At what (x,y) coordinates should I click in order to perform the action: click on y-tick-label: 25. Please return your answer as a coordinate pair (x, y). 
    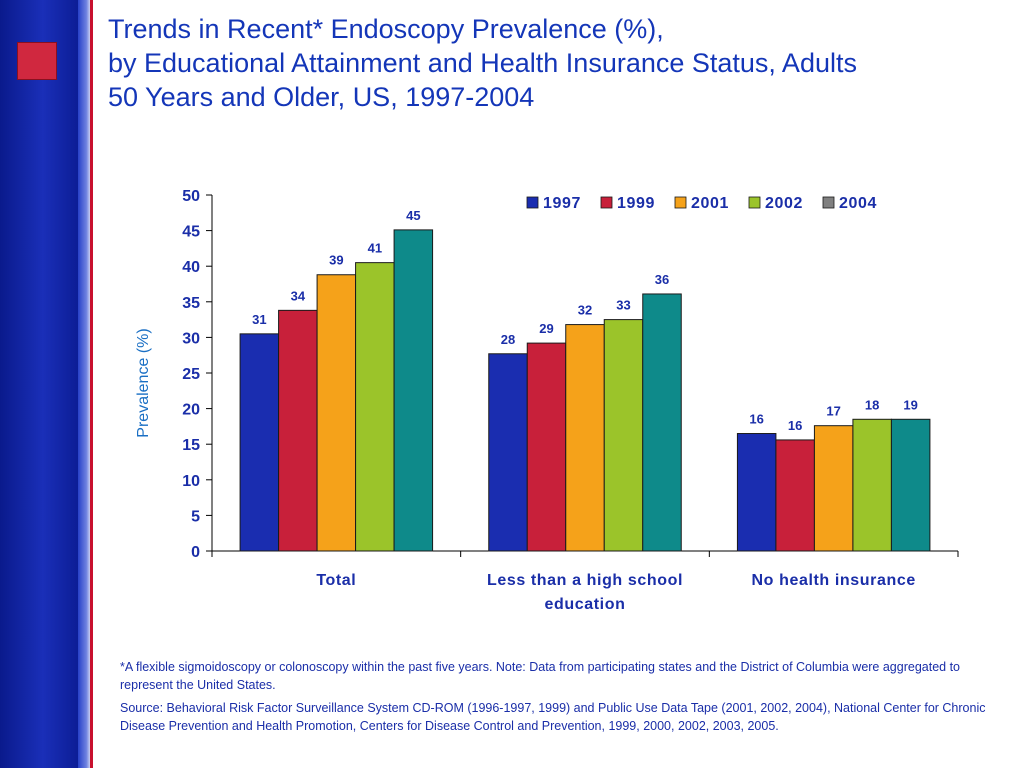
    Looking at the image, I should click on (191, 374).